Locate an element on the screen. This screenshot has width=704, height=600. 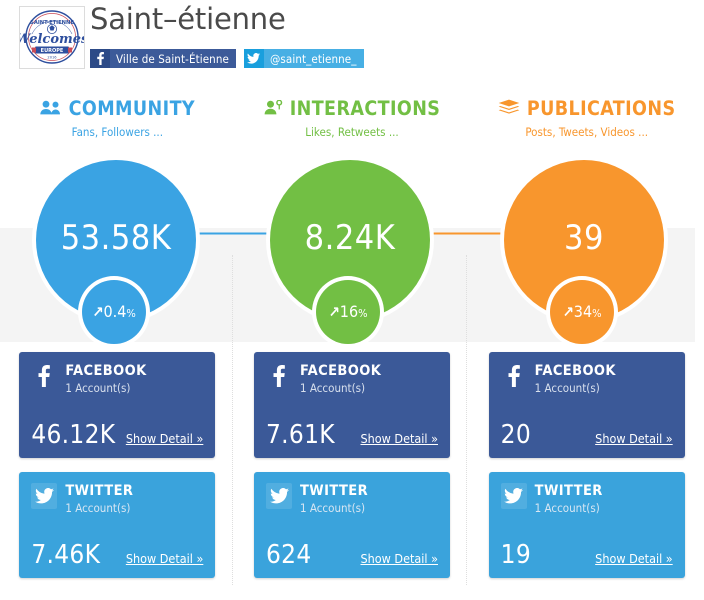
twitter-card-publications: TWITTER 1 Account(s) 19 Show Detail » is located at coordinates (586, 525).